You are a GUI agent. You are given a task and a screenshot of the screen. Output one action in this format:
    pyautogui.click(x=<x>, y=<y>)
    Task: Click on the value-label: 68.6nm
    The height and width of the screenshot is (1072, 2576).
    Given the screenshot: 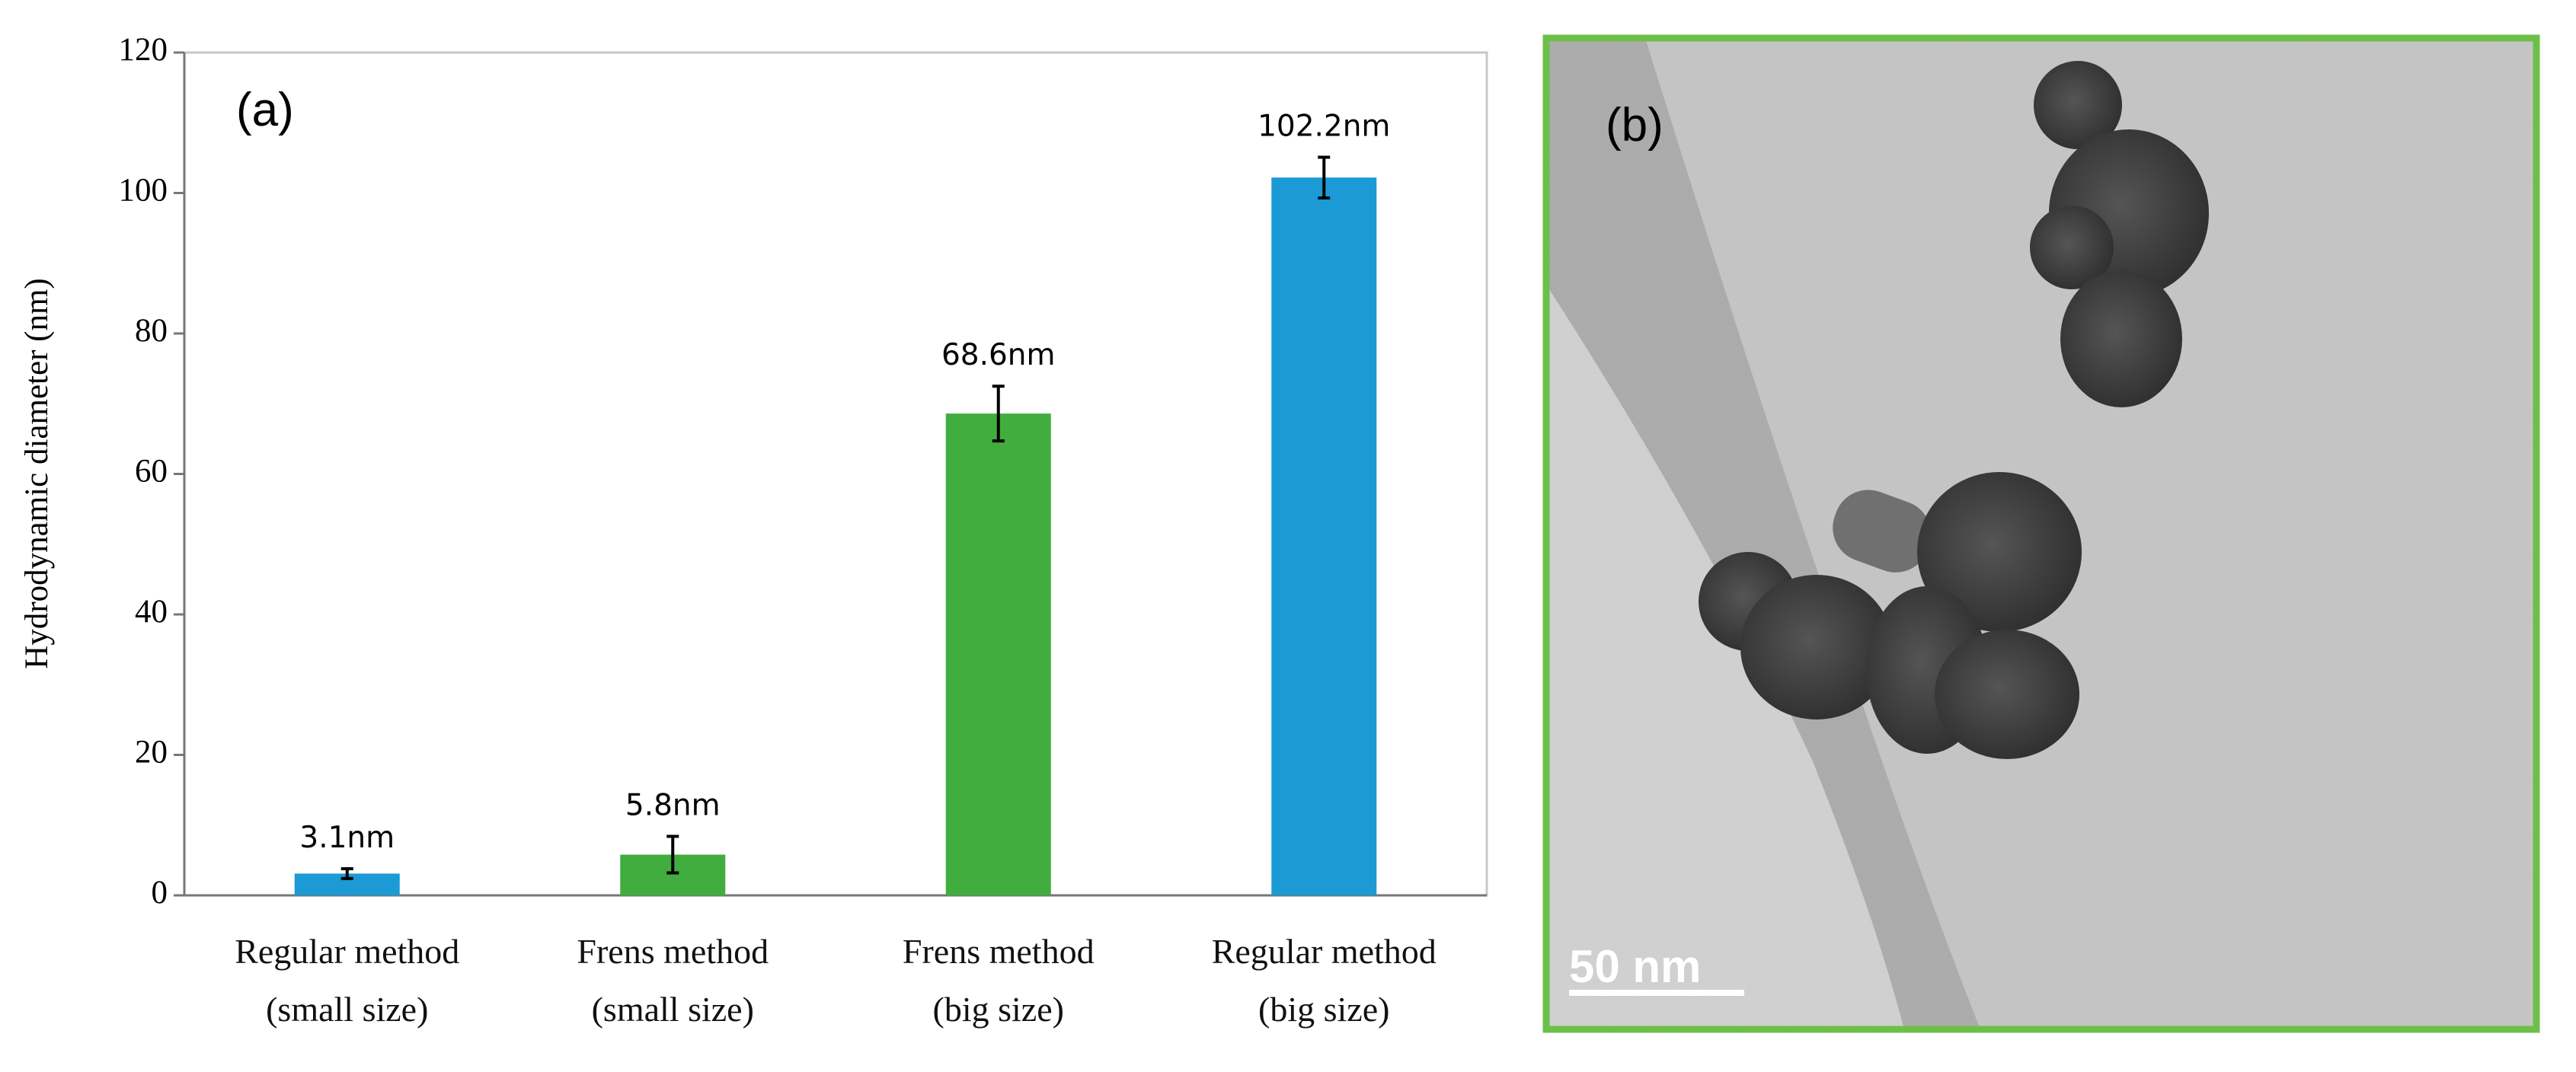 What is the action you would take?
    pyautogui.click(x=999, y=355)
    